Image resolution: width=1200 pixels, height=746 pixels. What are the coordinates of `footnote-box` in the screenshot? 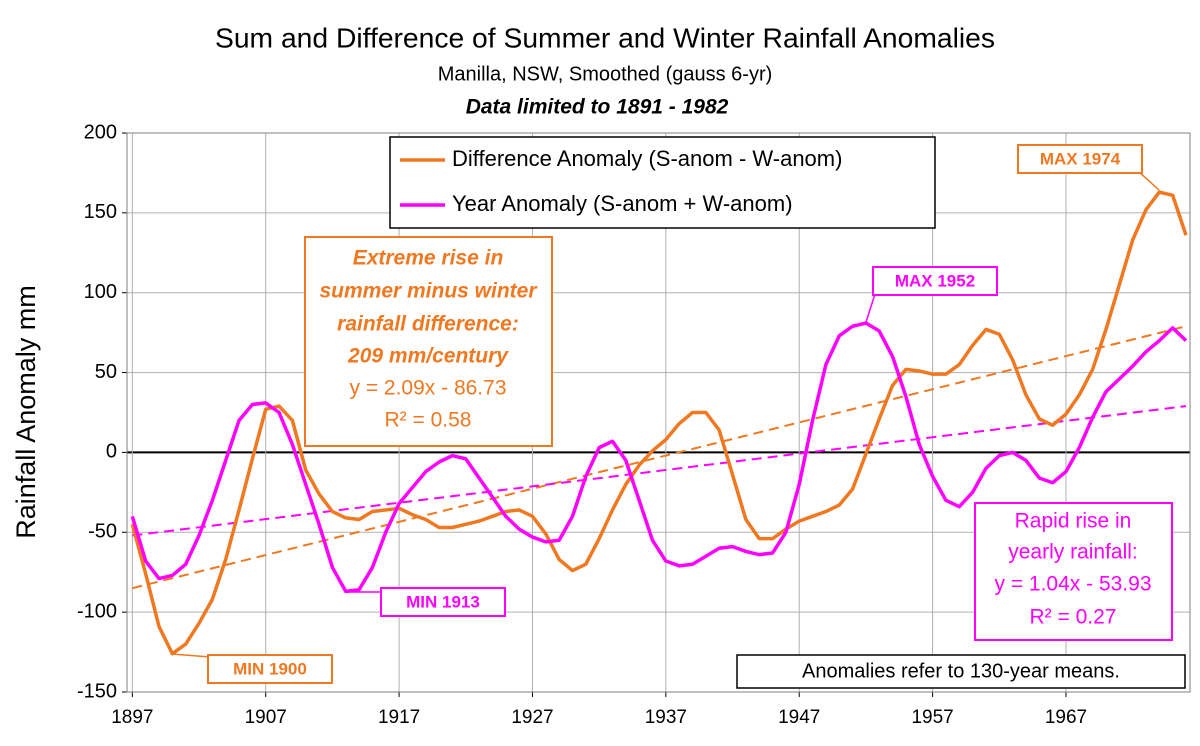 It's located at (961, 671).